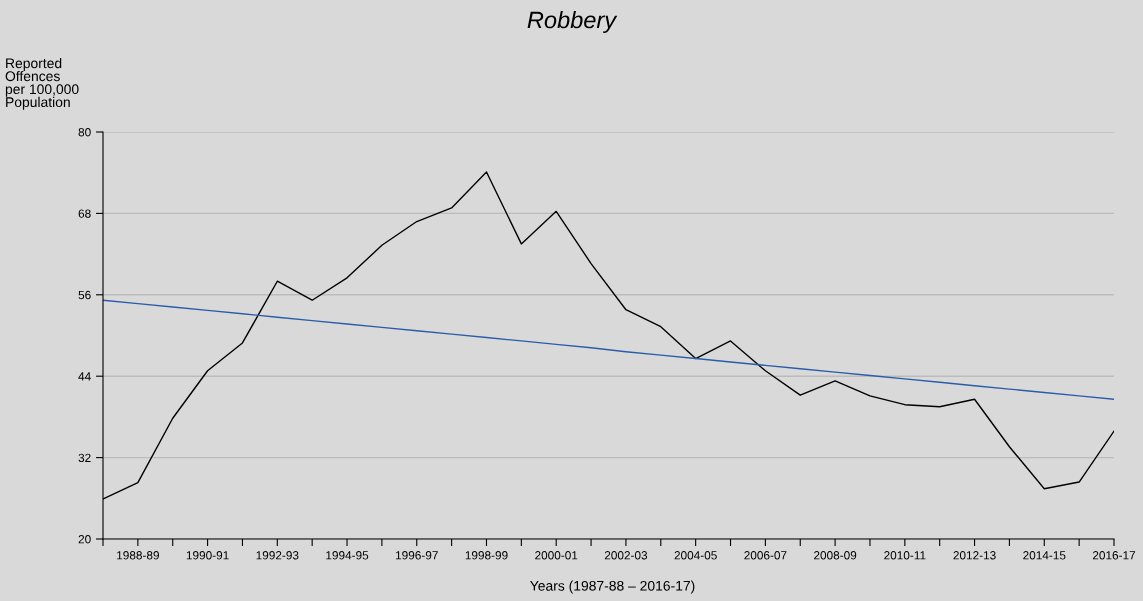  I want to click on y-tick-label: 80, so click(84, 132).